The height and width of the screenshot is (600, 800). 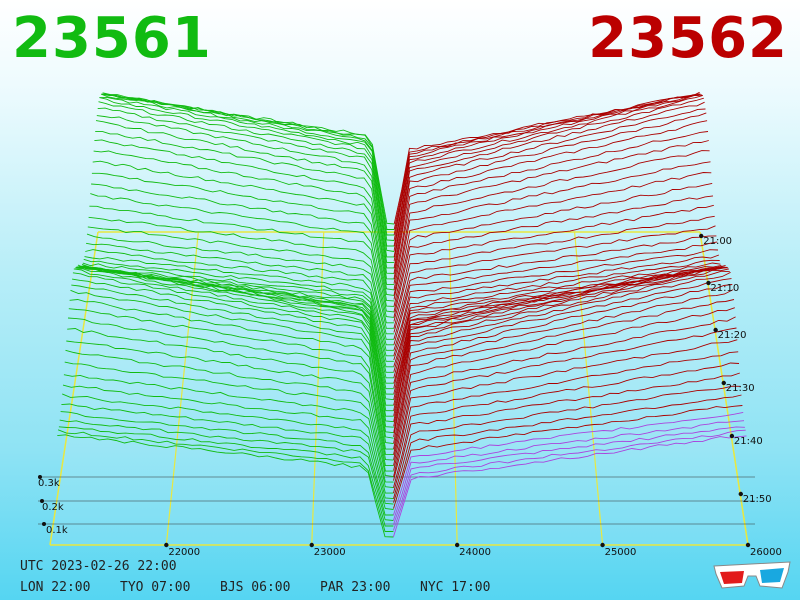 What do you see at coordinates (748, 441) in the screenshot?
I see `time-tick-label: 21:40` at bounding box center [748, 441].